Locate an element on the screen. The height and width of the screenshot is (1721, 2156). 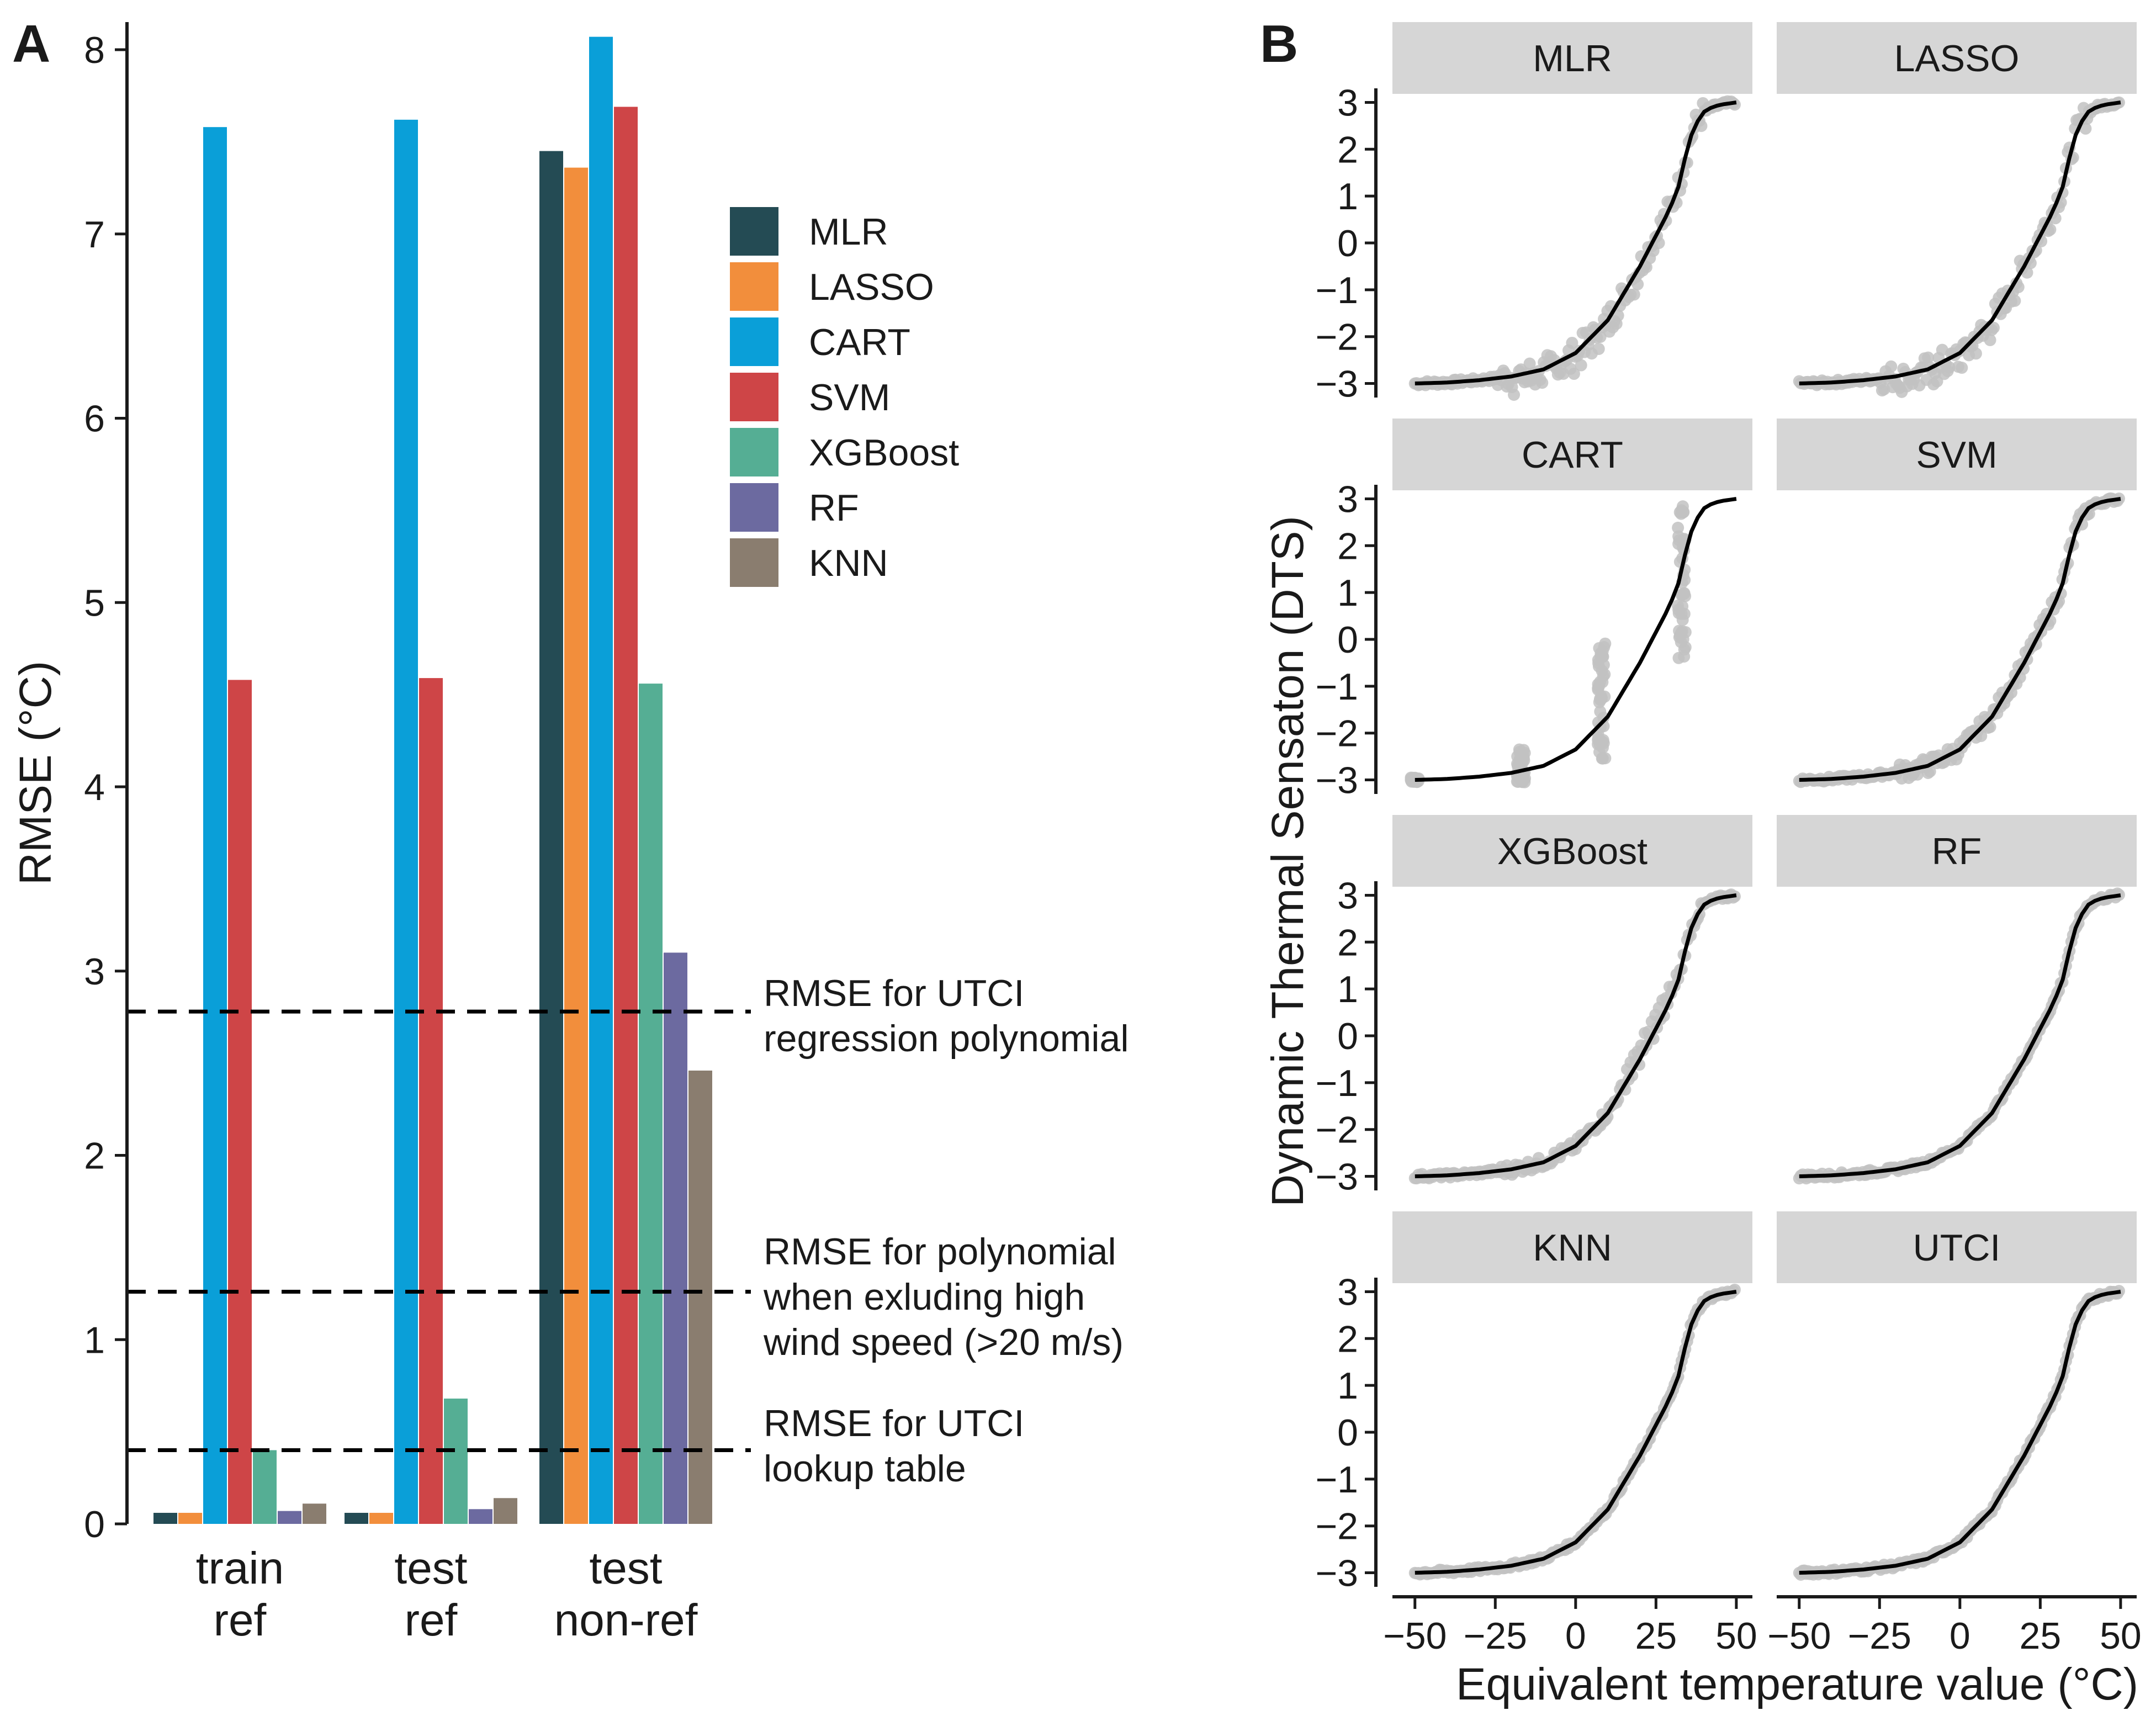
facet-mlr: MLR 3 2 1 0 −1 −2 −3 is located at coordinates (1534, 214).